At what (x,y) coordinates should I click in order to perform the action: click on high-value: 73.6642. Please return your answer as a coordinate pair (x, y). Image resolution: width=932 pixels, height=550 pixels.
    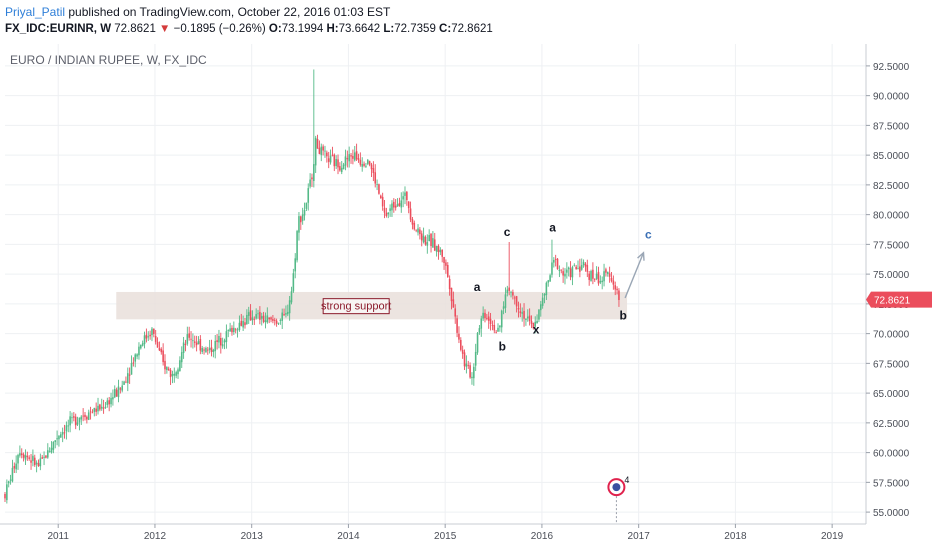
    Looking at the image, I should click on (359, 29).